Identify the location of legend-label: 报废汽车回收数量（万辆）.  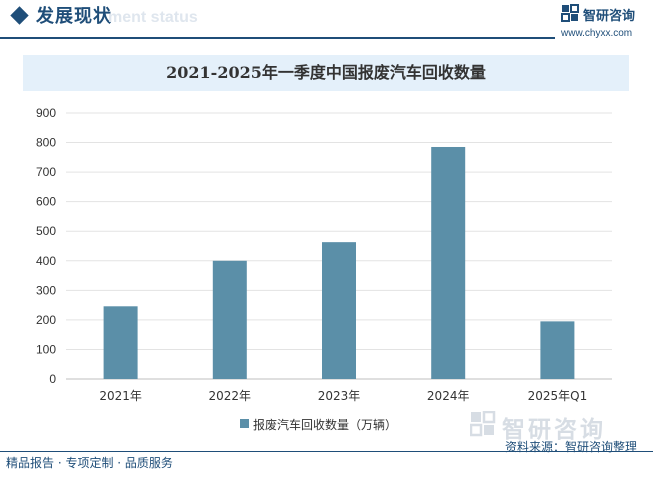
(325, 425).